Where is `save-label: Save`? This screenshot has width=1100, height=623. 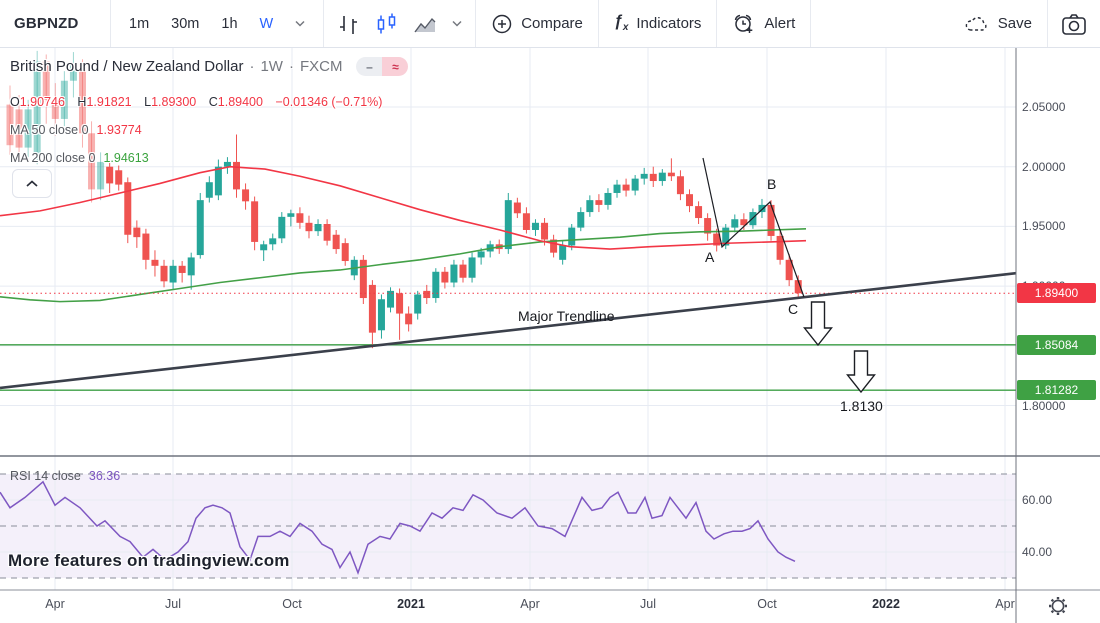 save-label: Save is located at coordinates (1014, 23).